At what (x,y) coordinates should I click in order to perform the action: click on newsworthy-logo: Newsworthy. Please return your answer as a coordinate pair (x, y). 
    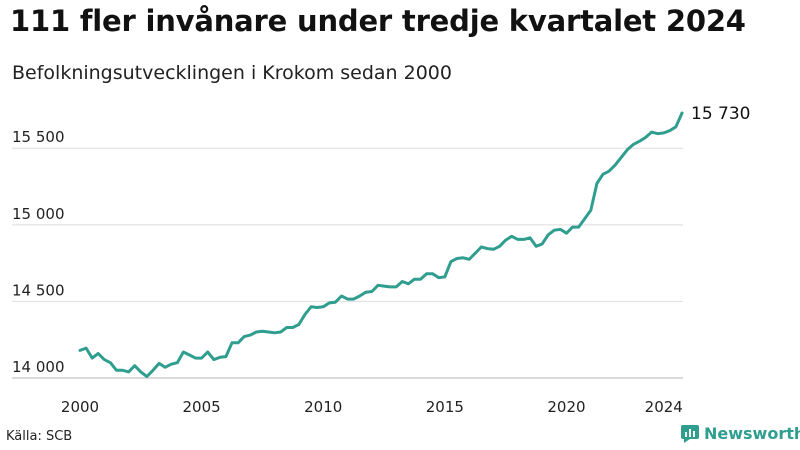
    Looking at the image, I should click on (740, 433).